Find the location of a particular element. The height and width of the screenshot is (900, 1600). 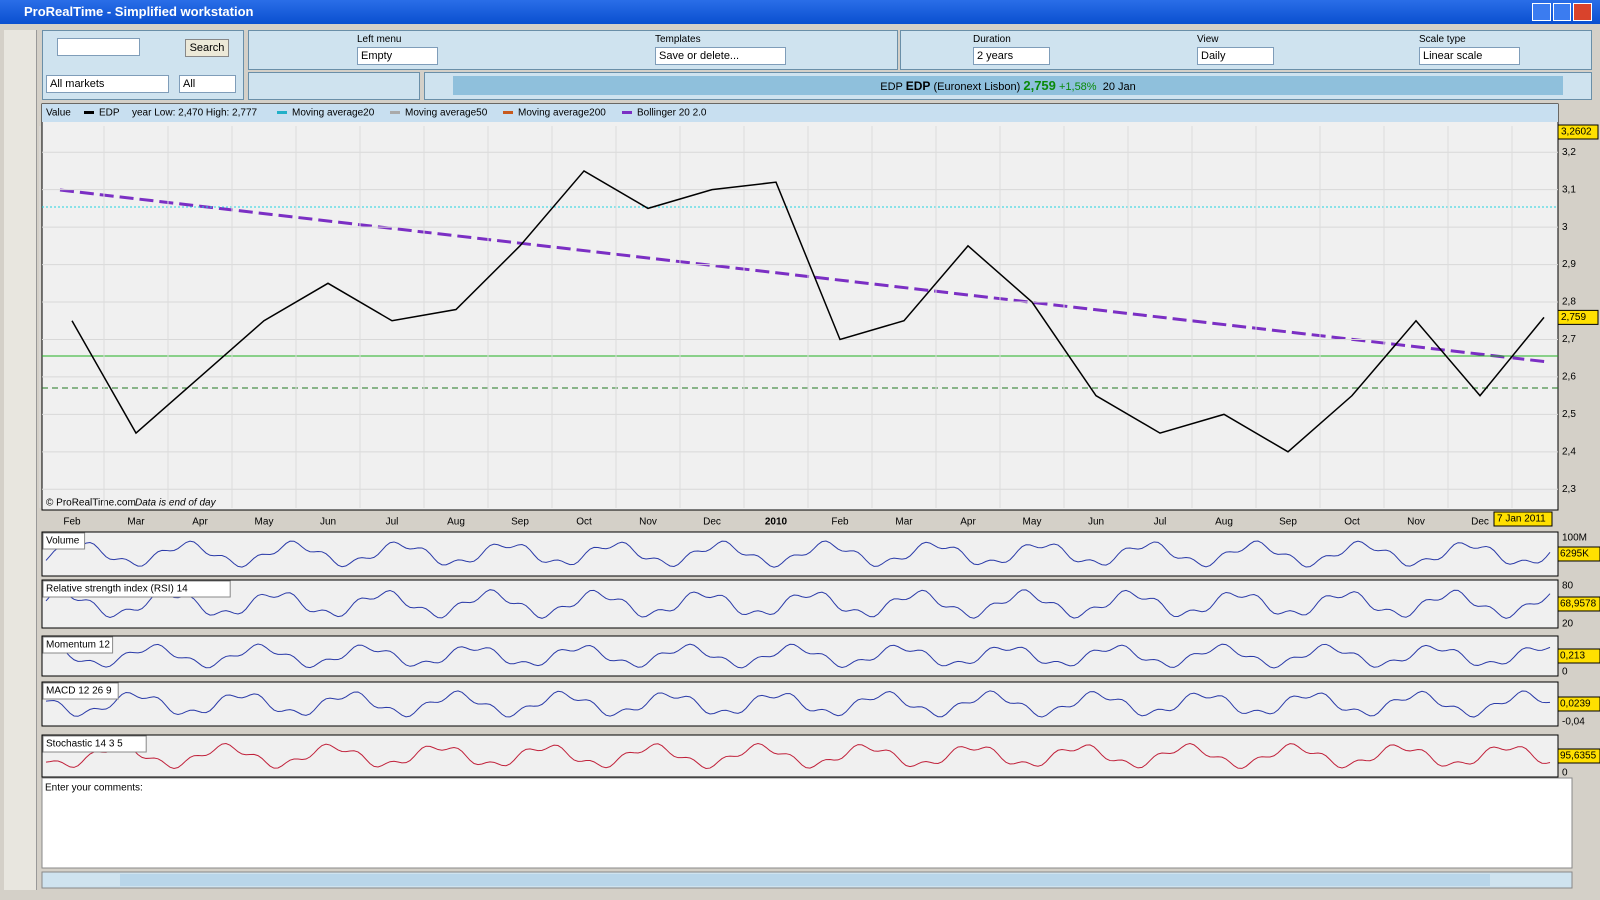

search-button: Search is located at coordinates (207, 48).